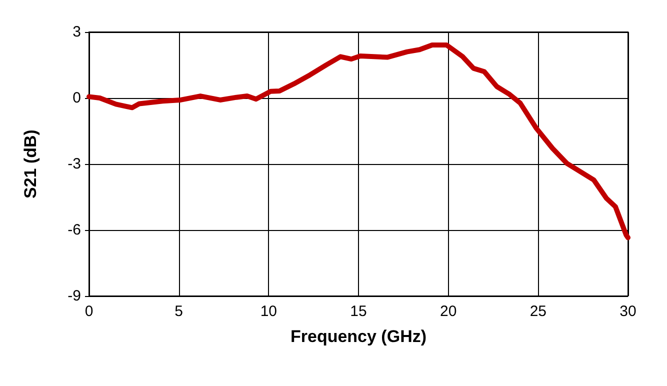  Describe the element at coordinates (74, 230) in the screenshot. I see `y-tick-label: -6` at that location.